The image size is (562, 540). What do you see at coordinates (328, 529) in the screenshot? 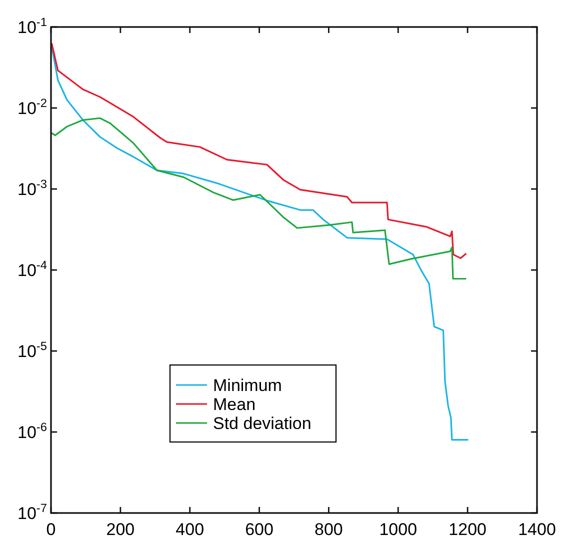
I see `x-tick-label: 800` at bounding box center [328, 529].